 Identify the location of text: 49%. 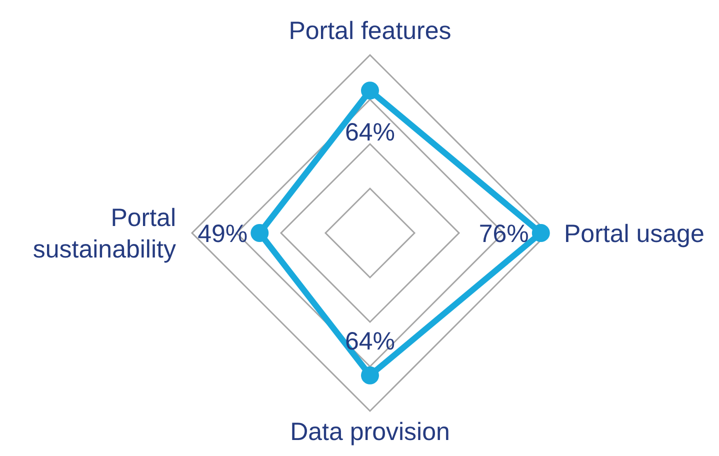
(223, 234).